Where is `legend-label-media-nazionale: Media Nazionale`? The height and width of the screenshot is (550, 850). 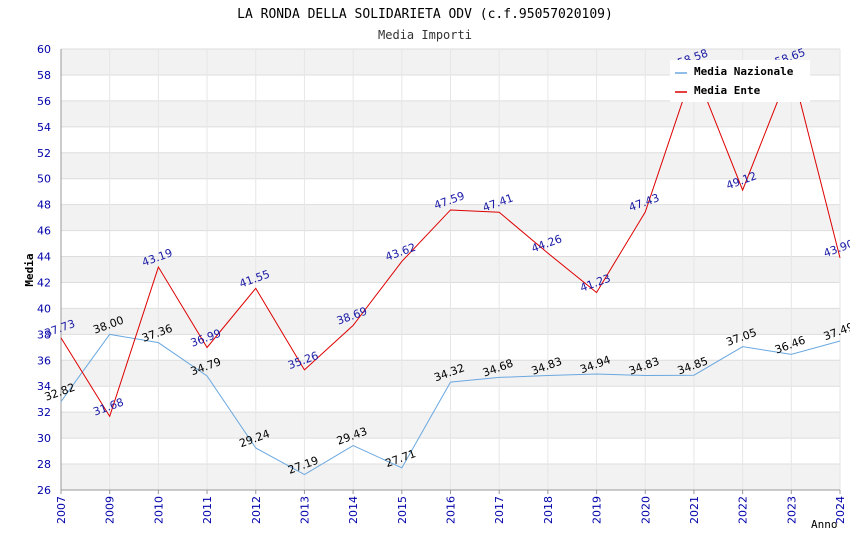
legend-label-media-nazionale: Media Nazionale is located at coordinates (744, 71).